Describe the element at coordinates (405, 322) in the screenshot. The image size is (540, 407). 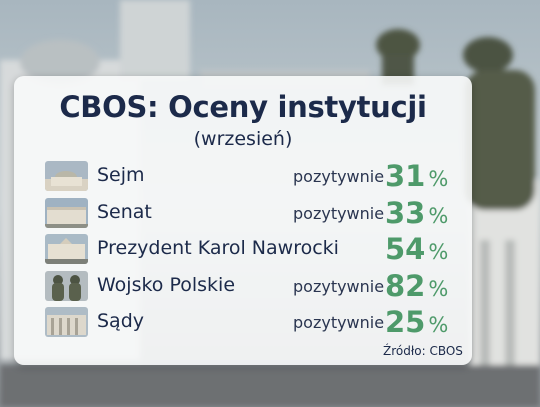
I see `value-number: 25` at that location.